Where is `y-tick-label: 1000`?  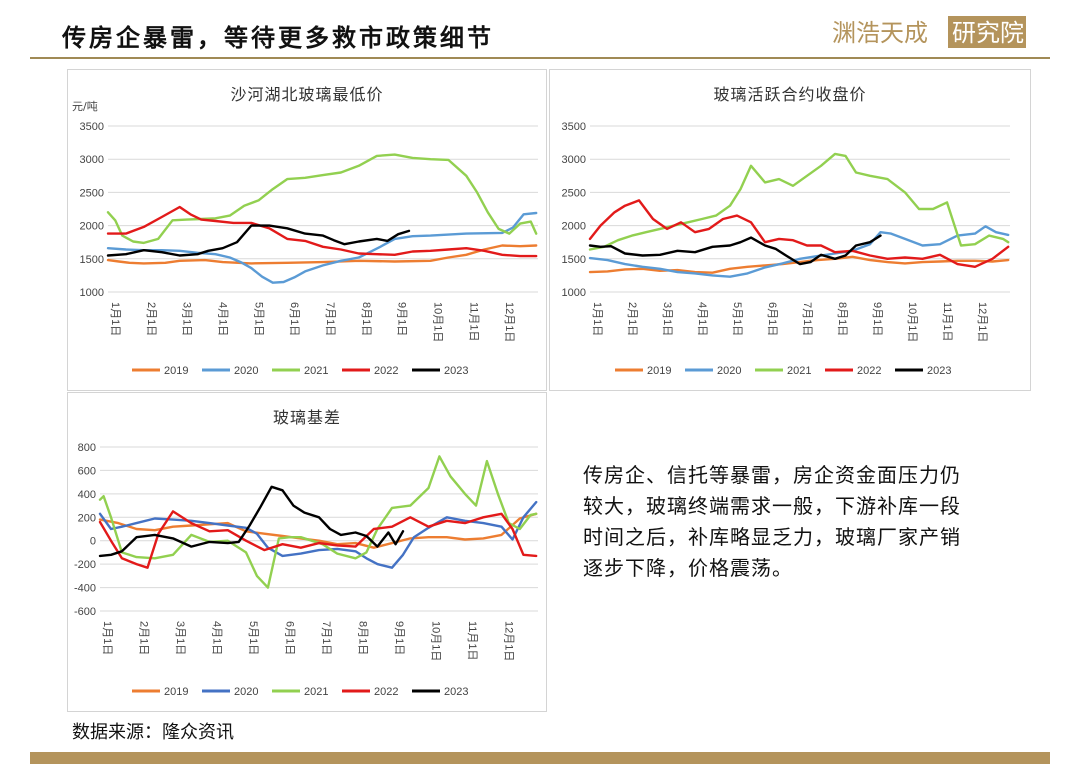
y-tick-label: 1000 is located at coordinates (92, 293).